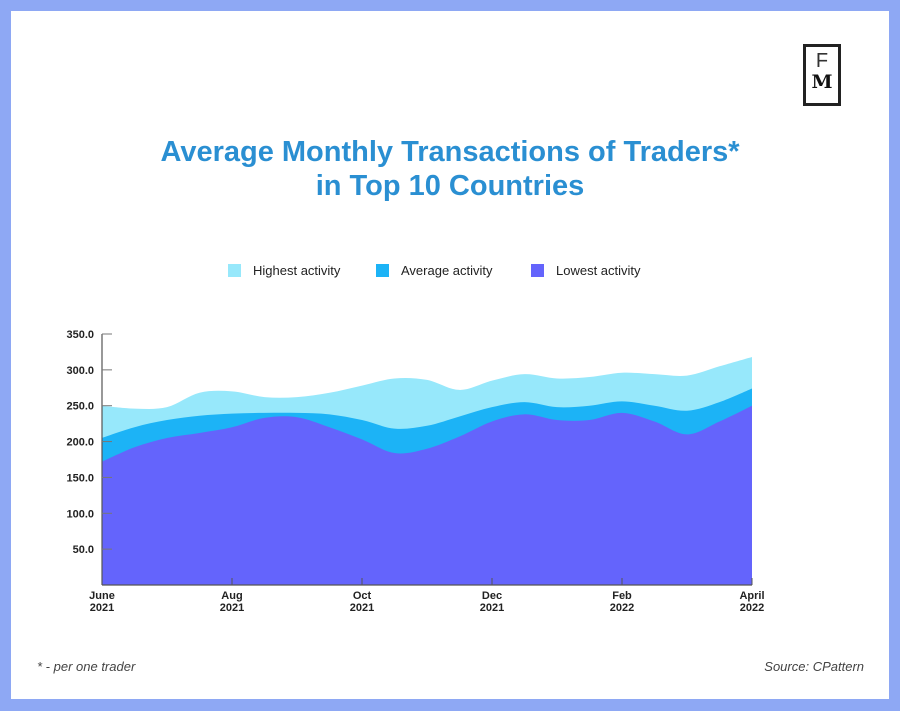 This screenshot has width=900, height=711. I want to click on legend-label-average: Average activity, so click(447, 270).